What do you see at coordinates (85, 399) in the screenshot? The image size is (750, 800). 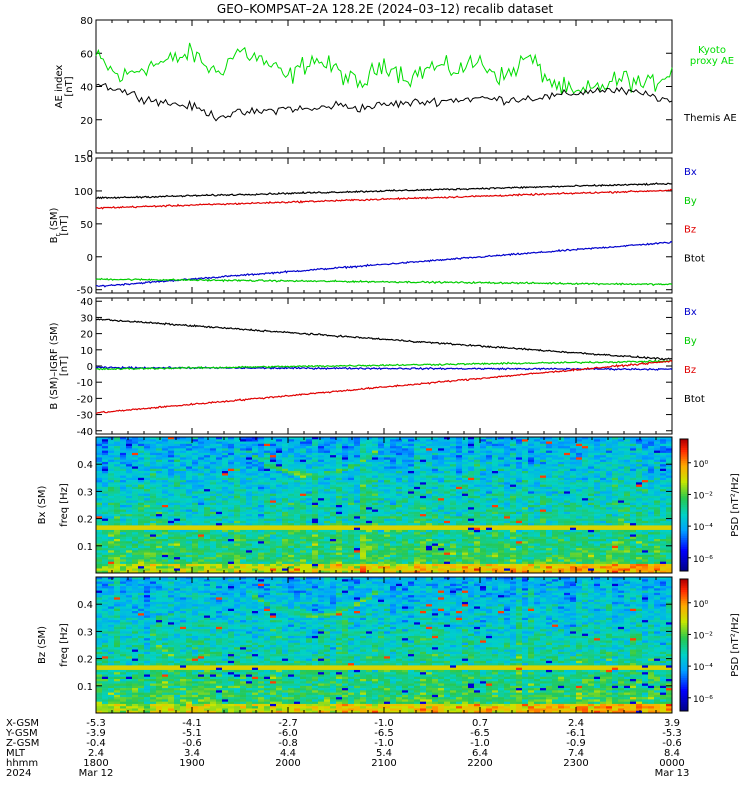 I see `bigrf-panel-ytick-label: -20` at bounding box center [85, 399].